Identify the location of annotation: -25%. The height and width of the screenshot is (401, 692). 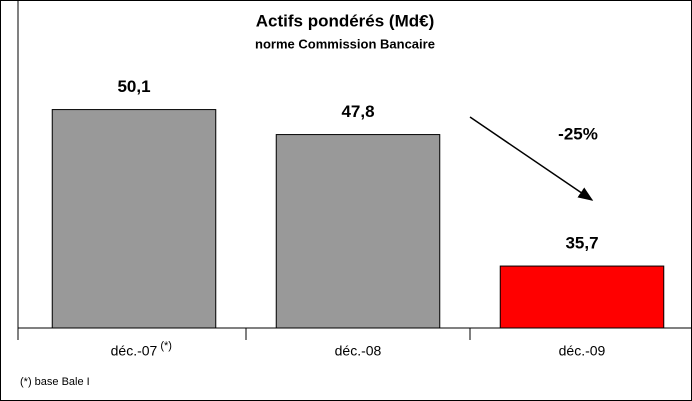
(578, 133).